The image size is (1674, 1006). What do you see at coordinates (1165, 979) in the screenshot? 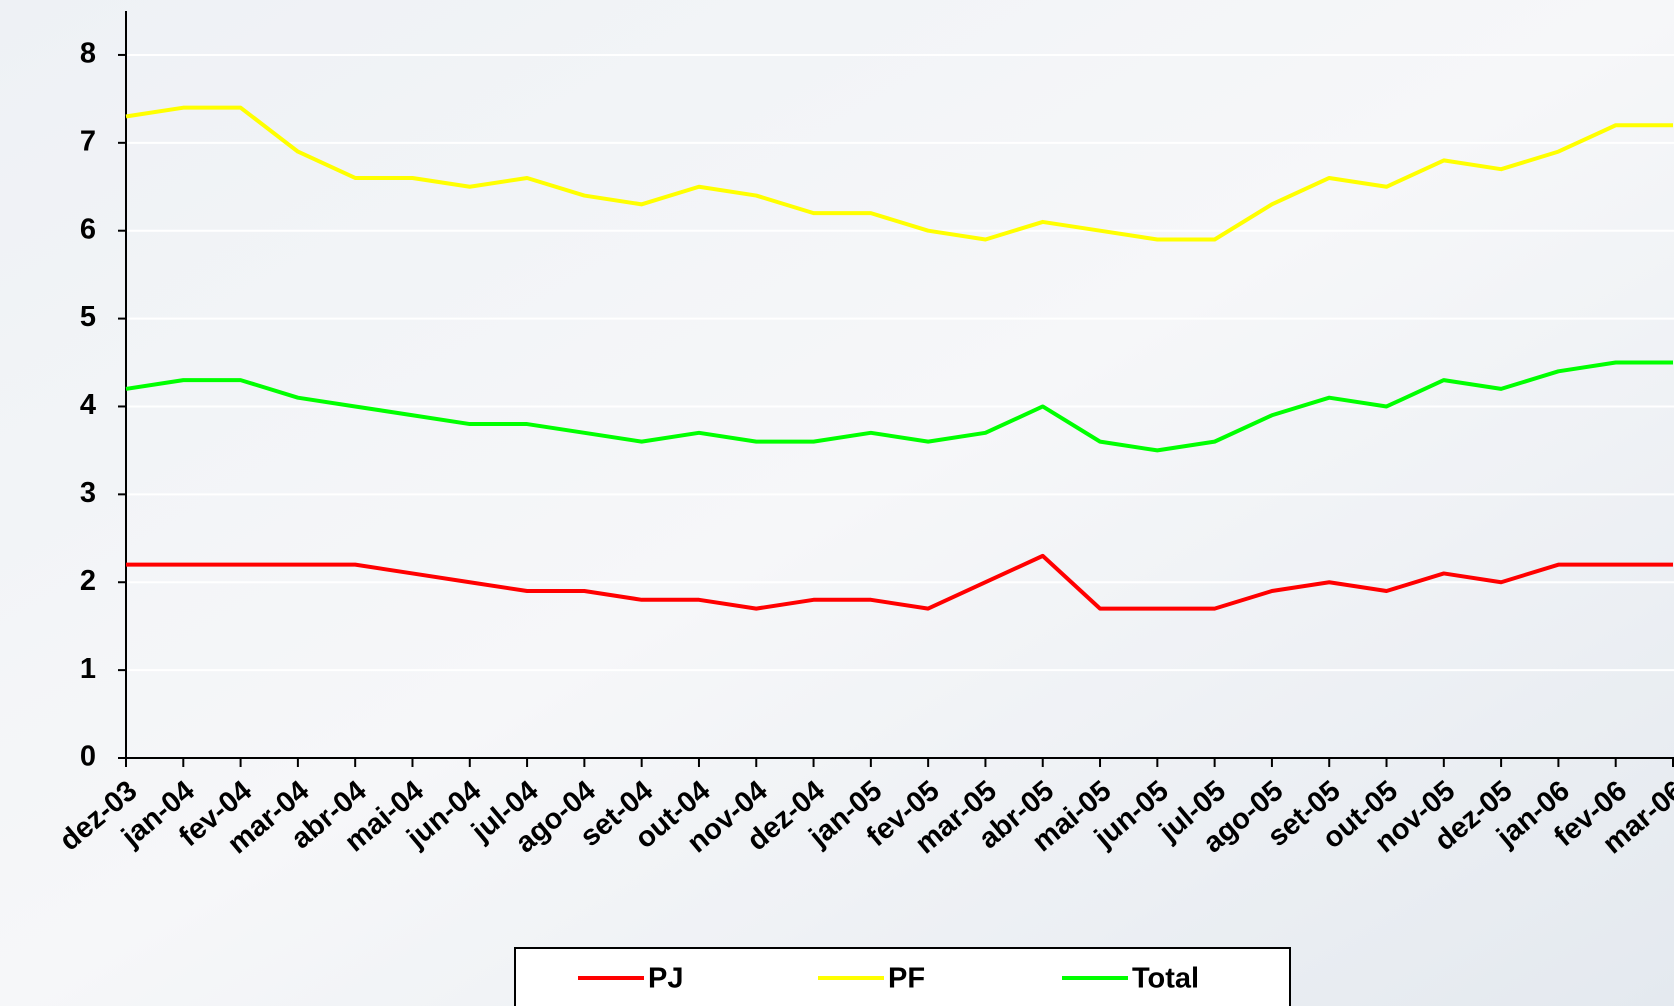
I see `legend-label: Total` at bounding box center [1165, 979].